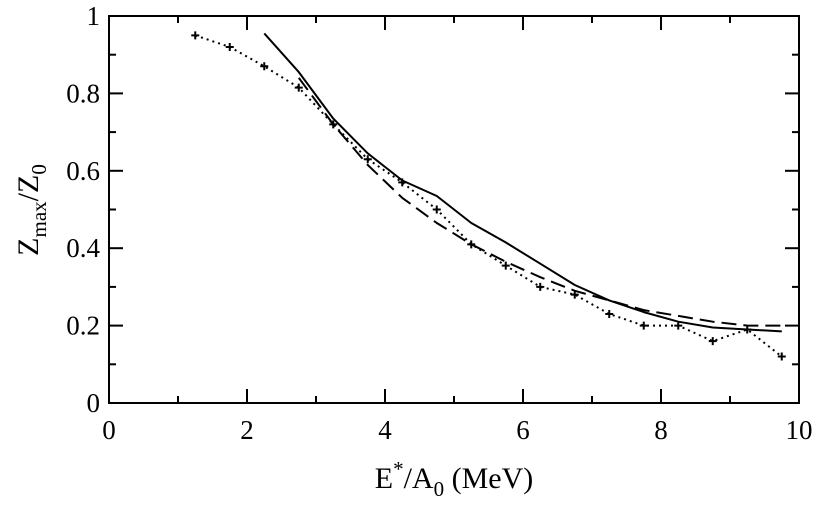 This screenshot has height=508, width=817. What do you see at coordinates (83, 171) in the screenshot?
I see `y-tick-label: 0.6` at bounding box center [83, 171].